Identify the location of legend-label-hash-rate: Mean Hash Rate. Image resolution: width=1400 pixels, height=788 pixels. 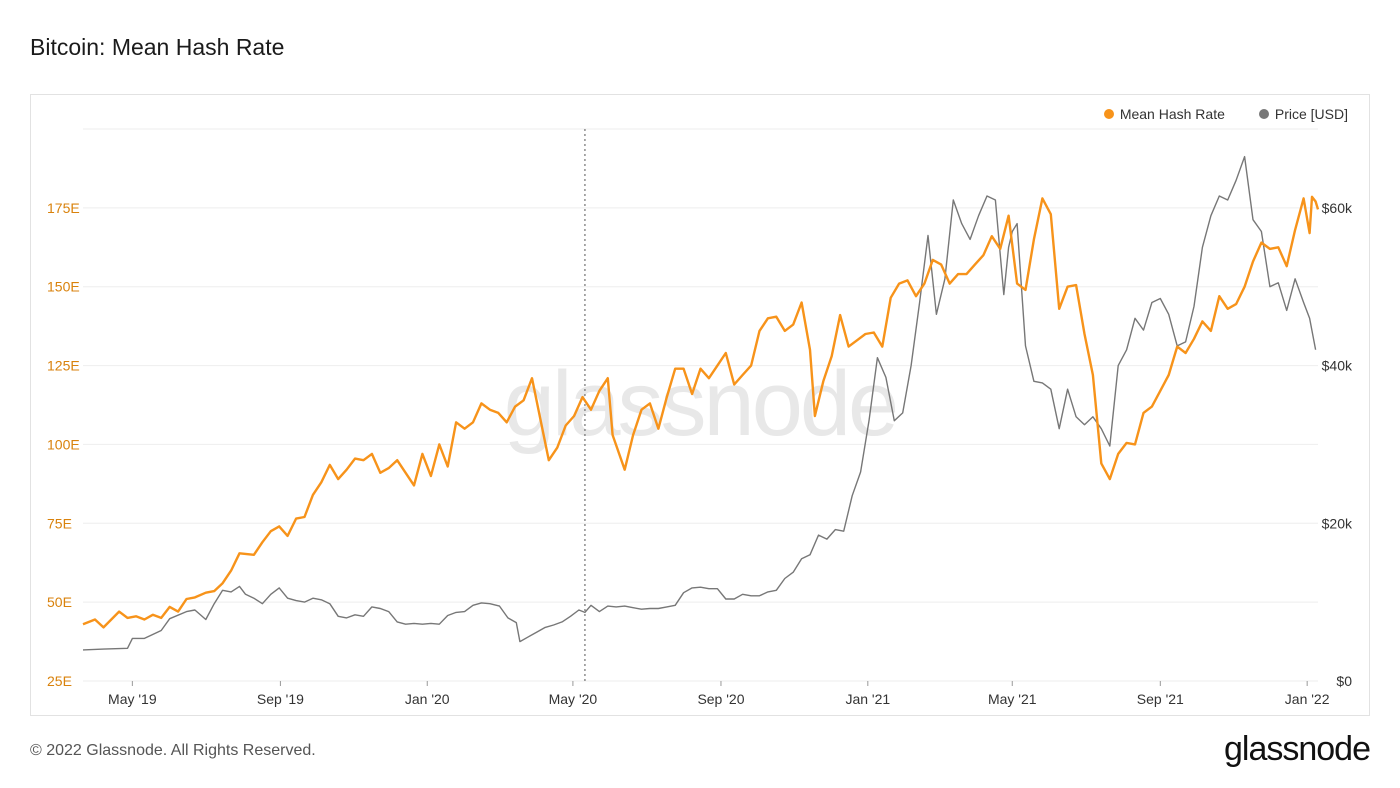
(1172, 114).